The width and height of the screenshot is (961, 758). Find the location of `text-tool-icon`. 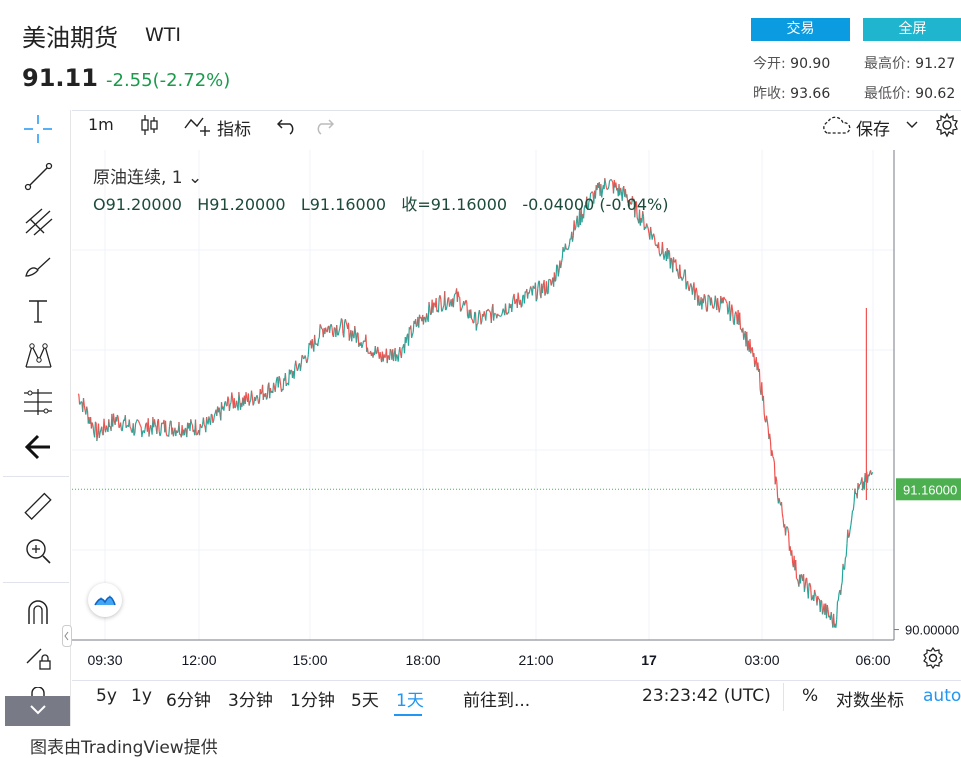

text-tool-icon is located at coordinates (38, 311).